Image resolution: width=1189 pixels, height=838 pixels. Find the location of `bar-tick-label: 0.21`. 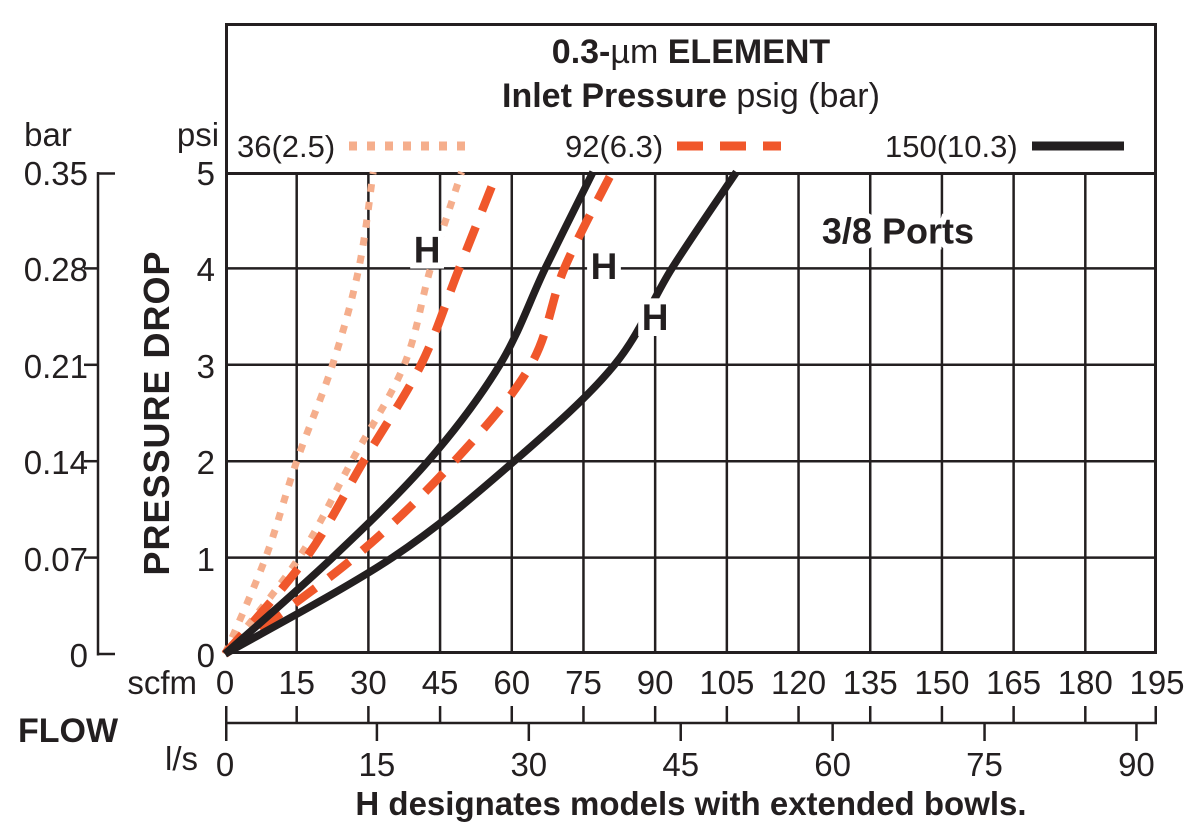

bar-tick-label: 0.21 is located at coordinates (55, 366).